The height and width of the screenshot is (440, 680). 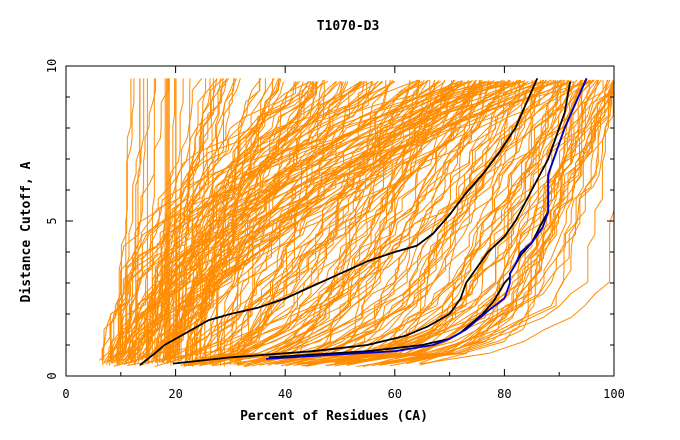 What do you see at coordinates (175, 394) in the screenshot?
I see `x-tick-label: 20` at bounding box center [175, 394].